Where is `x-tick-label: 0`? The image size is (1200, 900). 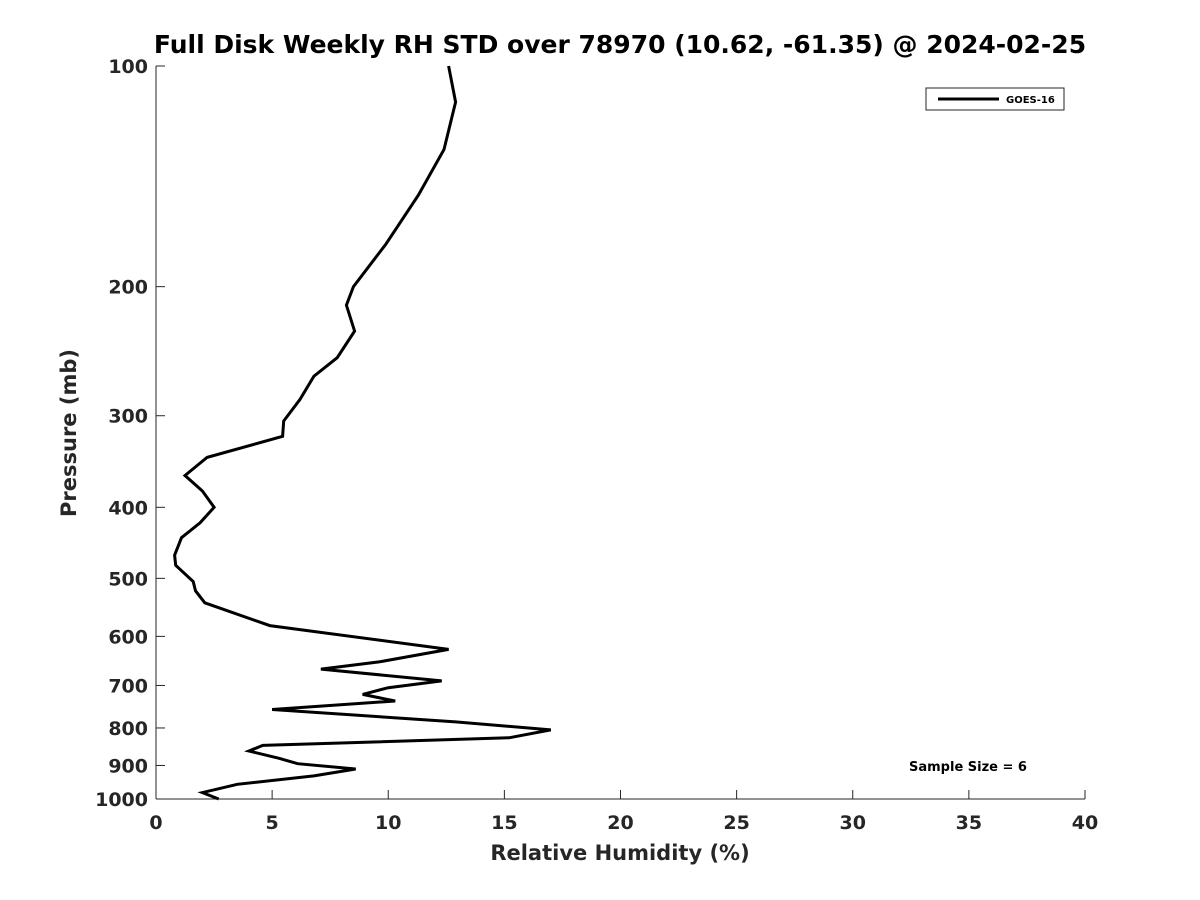 x-tick-label: 0 is located at coordinates (155, 823).